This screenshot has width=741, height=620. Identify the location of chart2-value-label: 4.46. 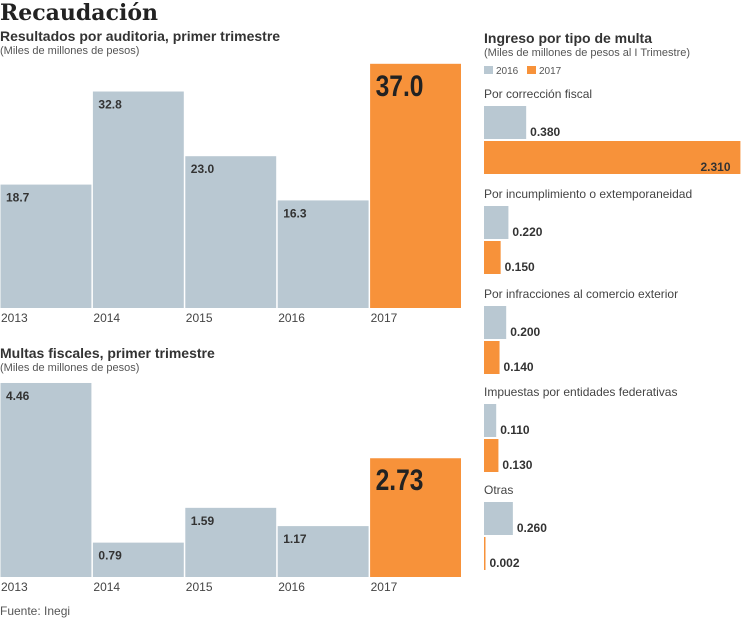
(18, 396).